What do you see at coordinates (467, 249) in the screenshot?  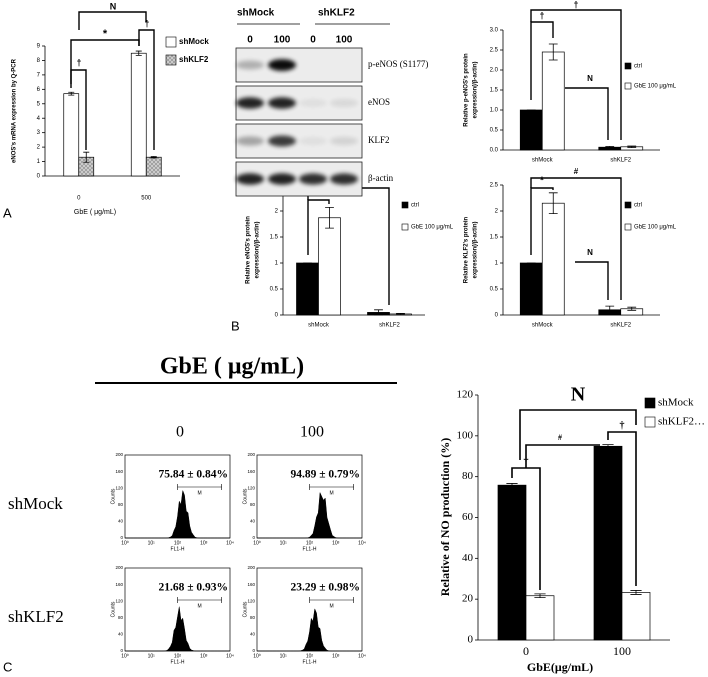 I see `y-axis-label: Relative KLF2's protein` at bounding box center [467, 249].